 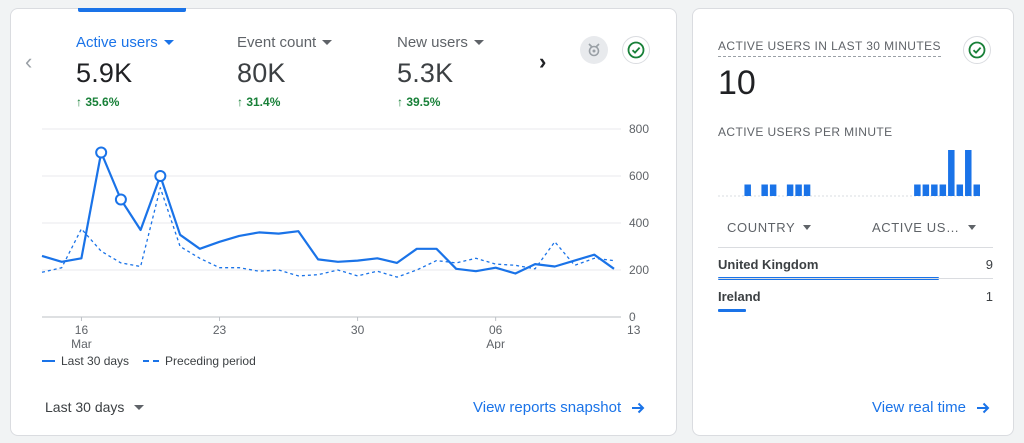 What do you see at coordinates (829, 48) in the screenshot?
I see `realtime-title: ACTIVE USERS IN LAST 30 MINUTES` at bounding box center [829, 48].